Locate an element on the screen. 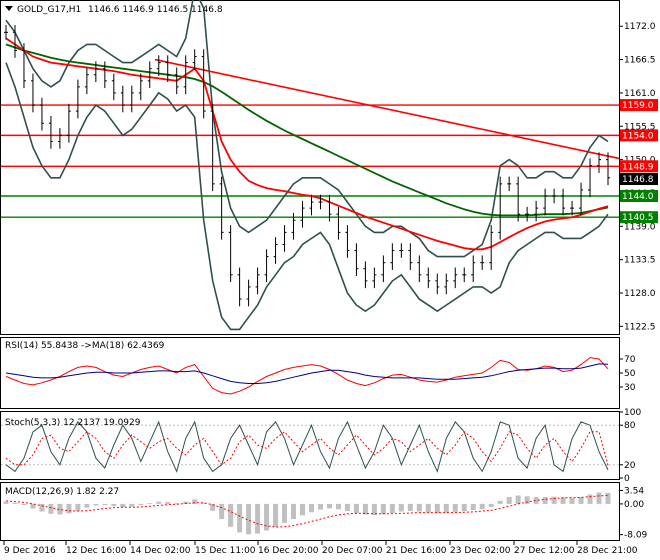 The height and width of the screenshot is (560, 660). rsi-series-layer is located at coordinates (307, 376).